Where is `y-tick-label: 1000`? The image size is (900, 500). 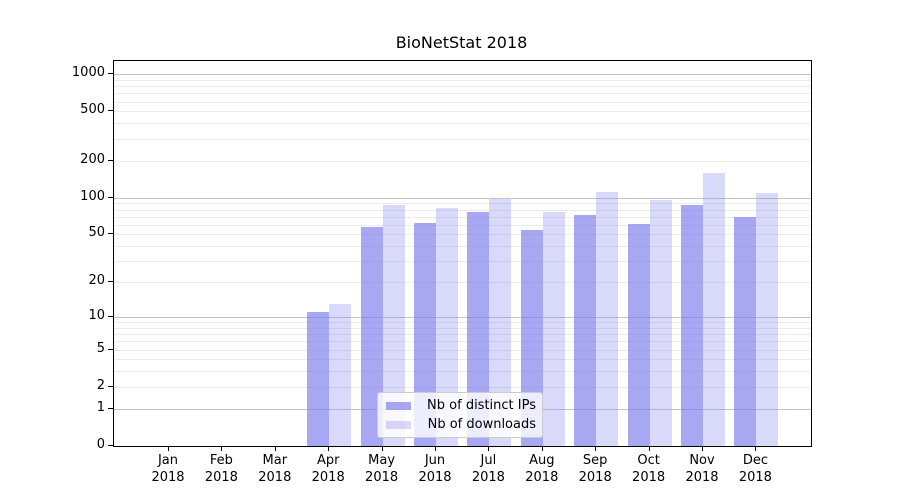 y-tick-label: 1000 is located at coordinates (88, 73).